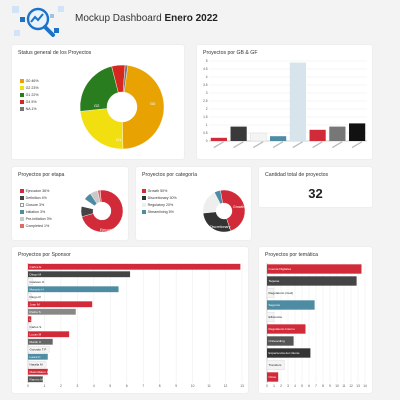 The image size is (400, 400). I want to click on category-label: Regulatorio (Gud), so click(281, 293).